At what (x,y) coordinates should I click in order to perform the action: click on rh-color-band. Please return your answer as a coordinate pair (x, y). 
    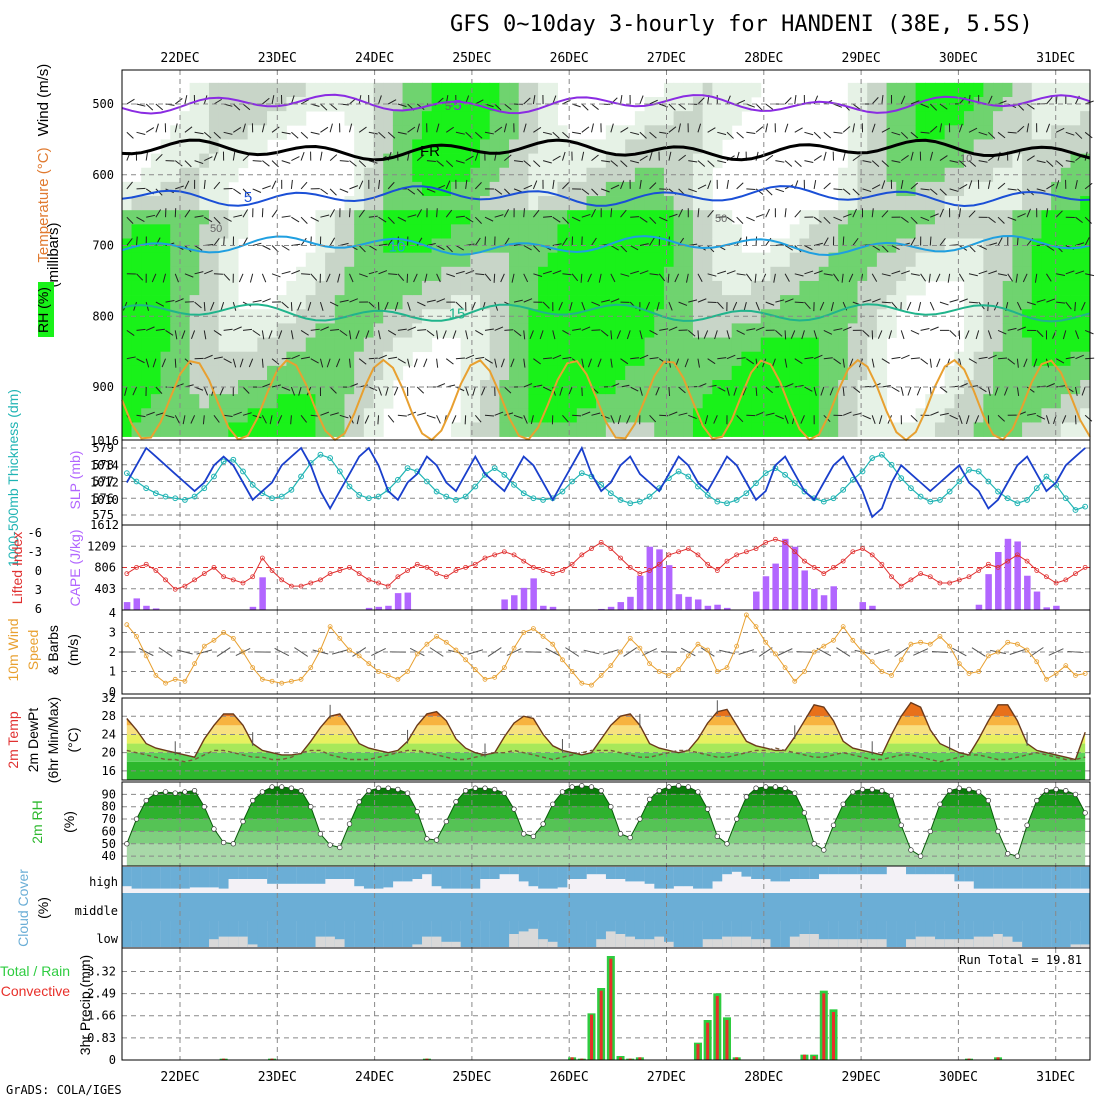
    Looking at the image, I should click on (606, 790).